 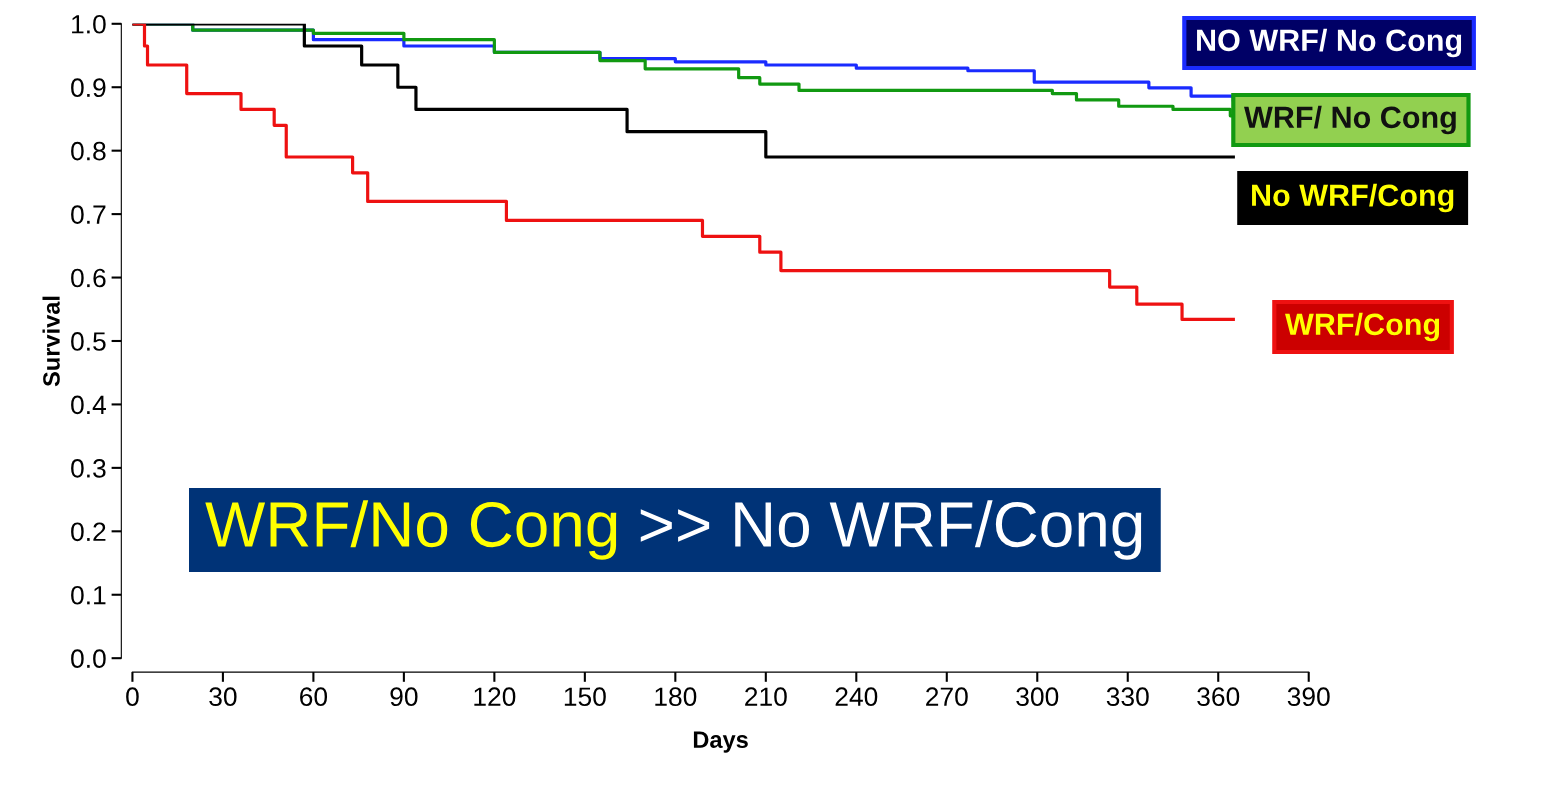 I want to click on y-tick-label: 1.0, so click(x=89, y=24).